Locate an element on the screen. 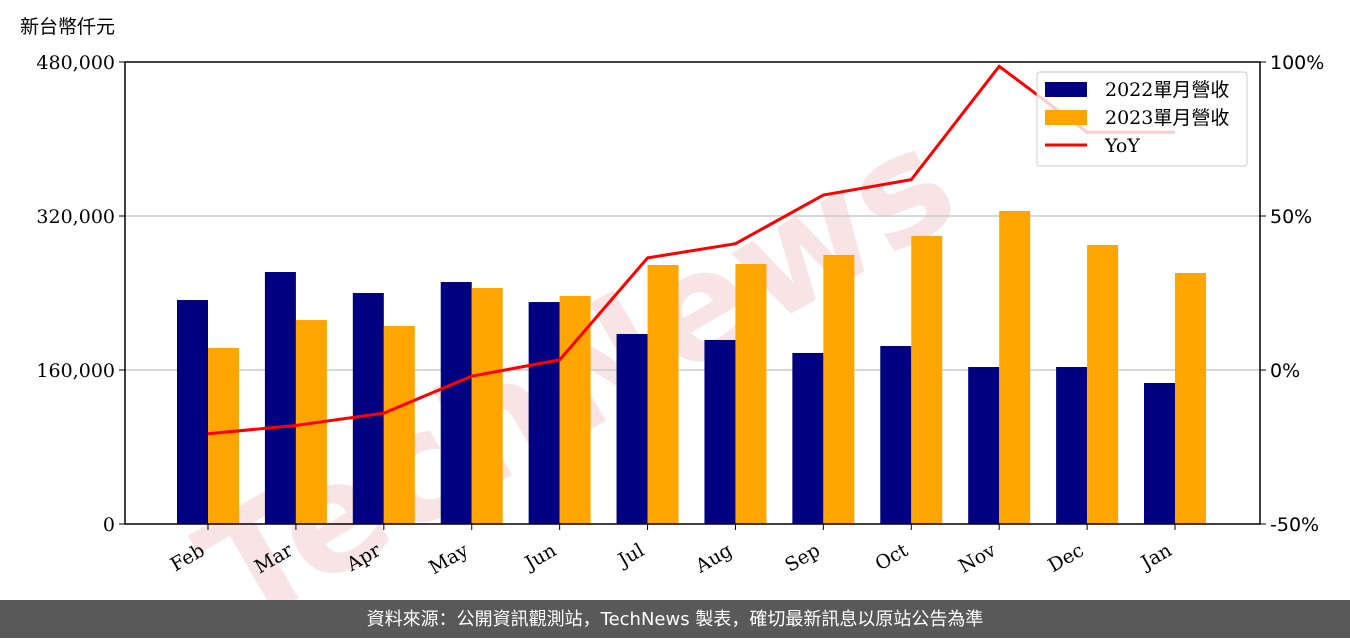 This screenshot has width=1350, height=642. y-tick-label: 0 is located at coordinates (109, 525).